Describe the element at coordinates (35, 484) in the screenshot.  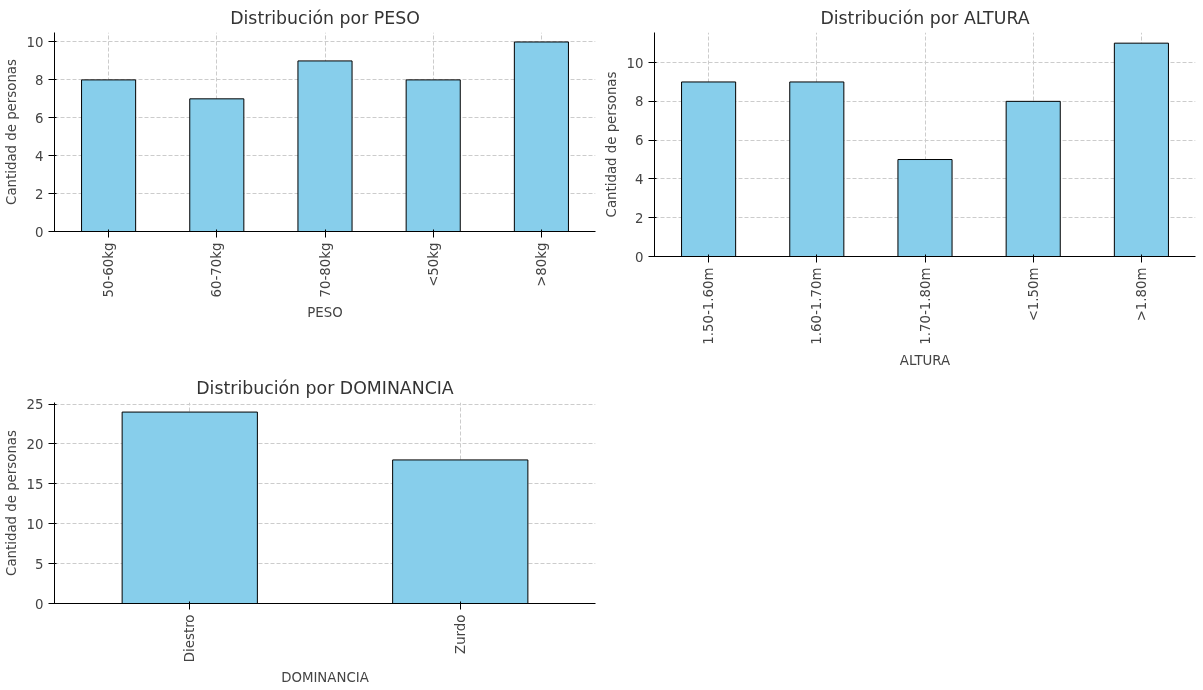
I see `y-tick-label: 15` at that location.